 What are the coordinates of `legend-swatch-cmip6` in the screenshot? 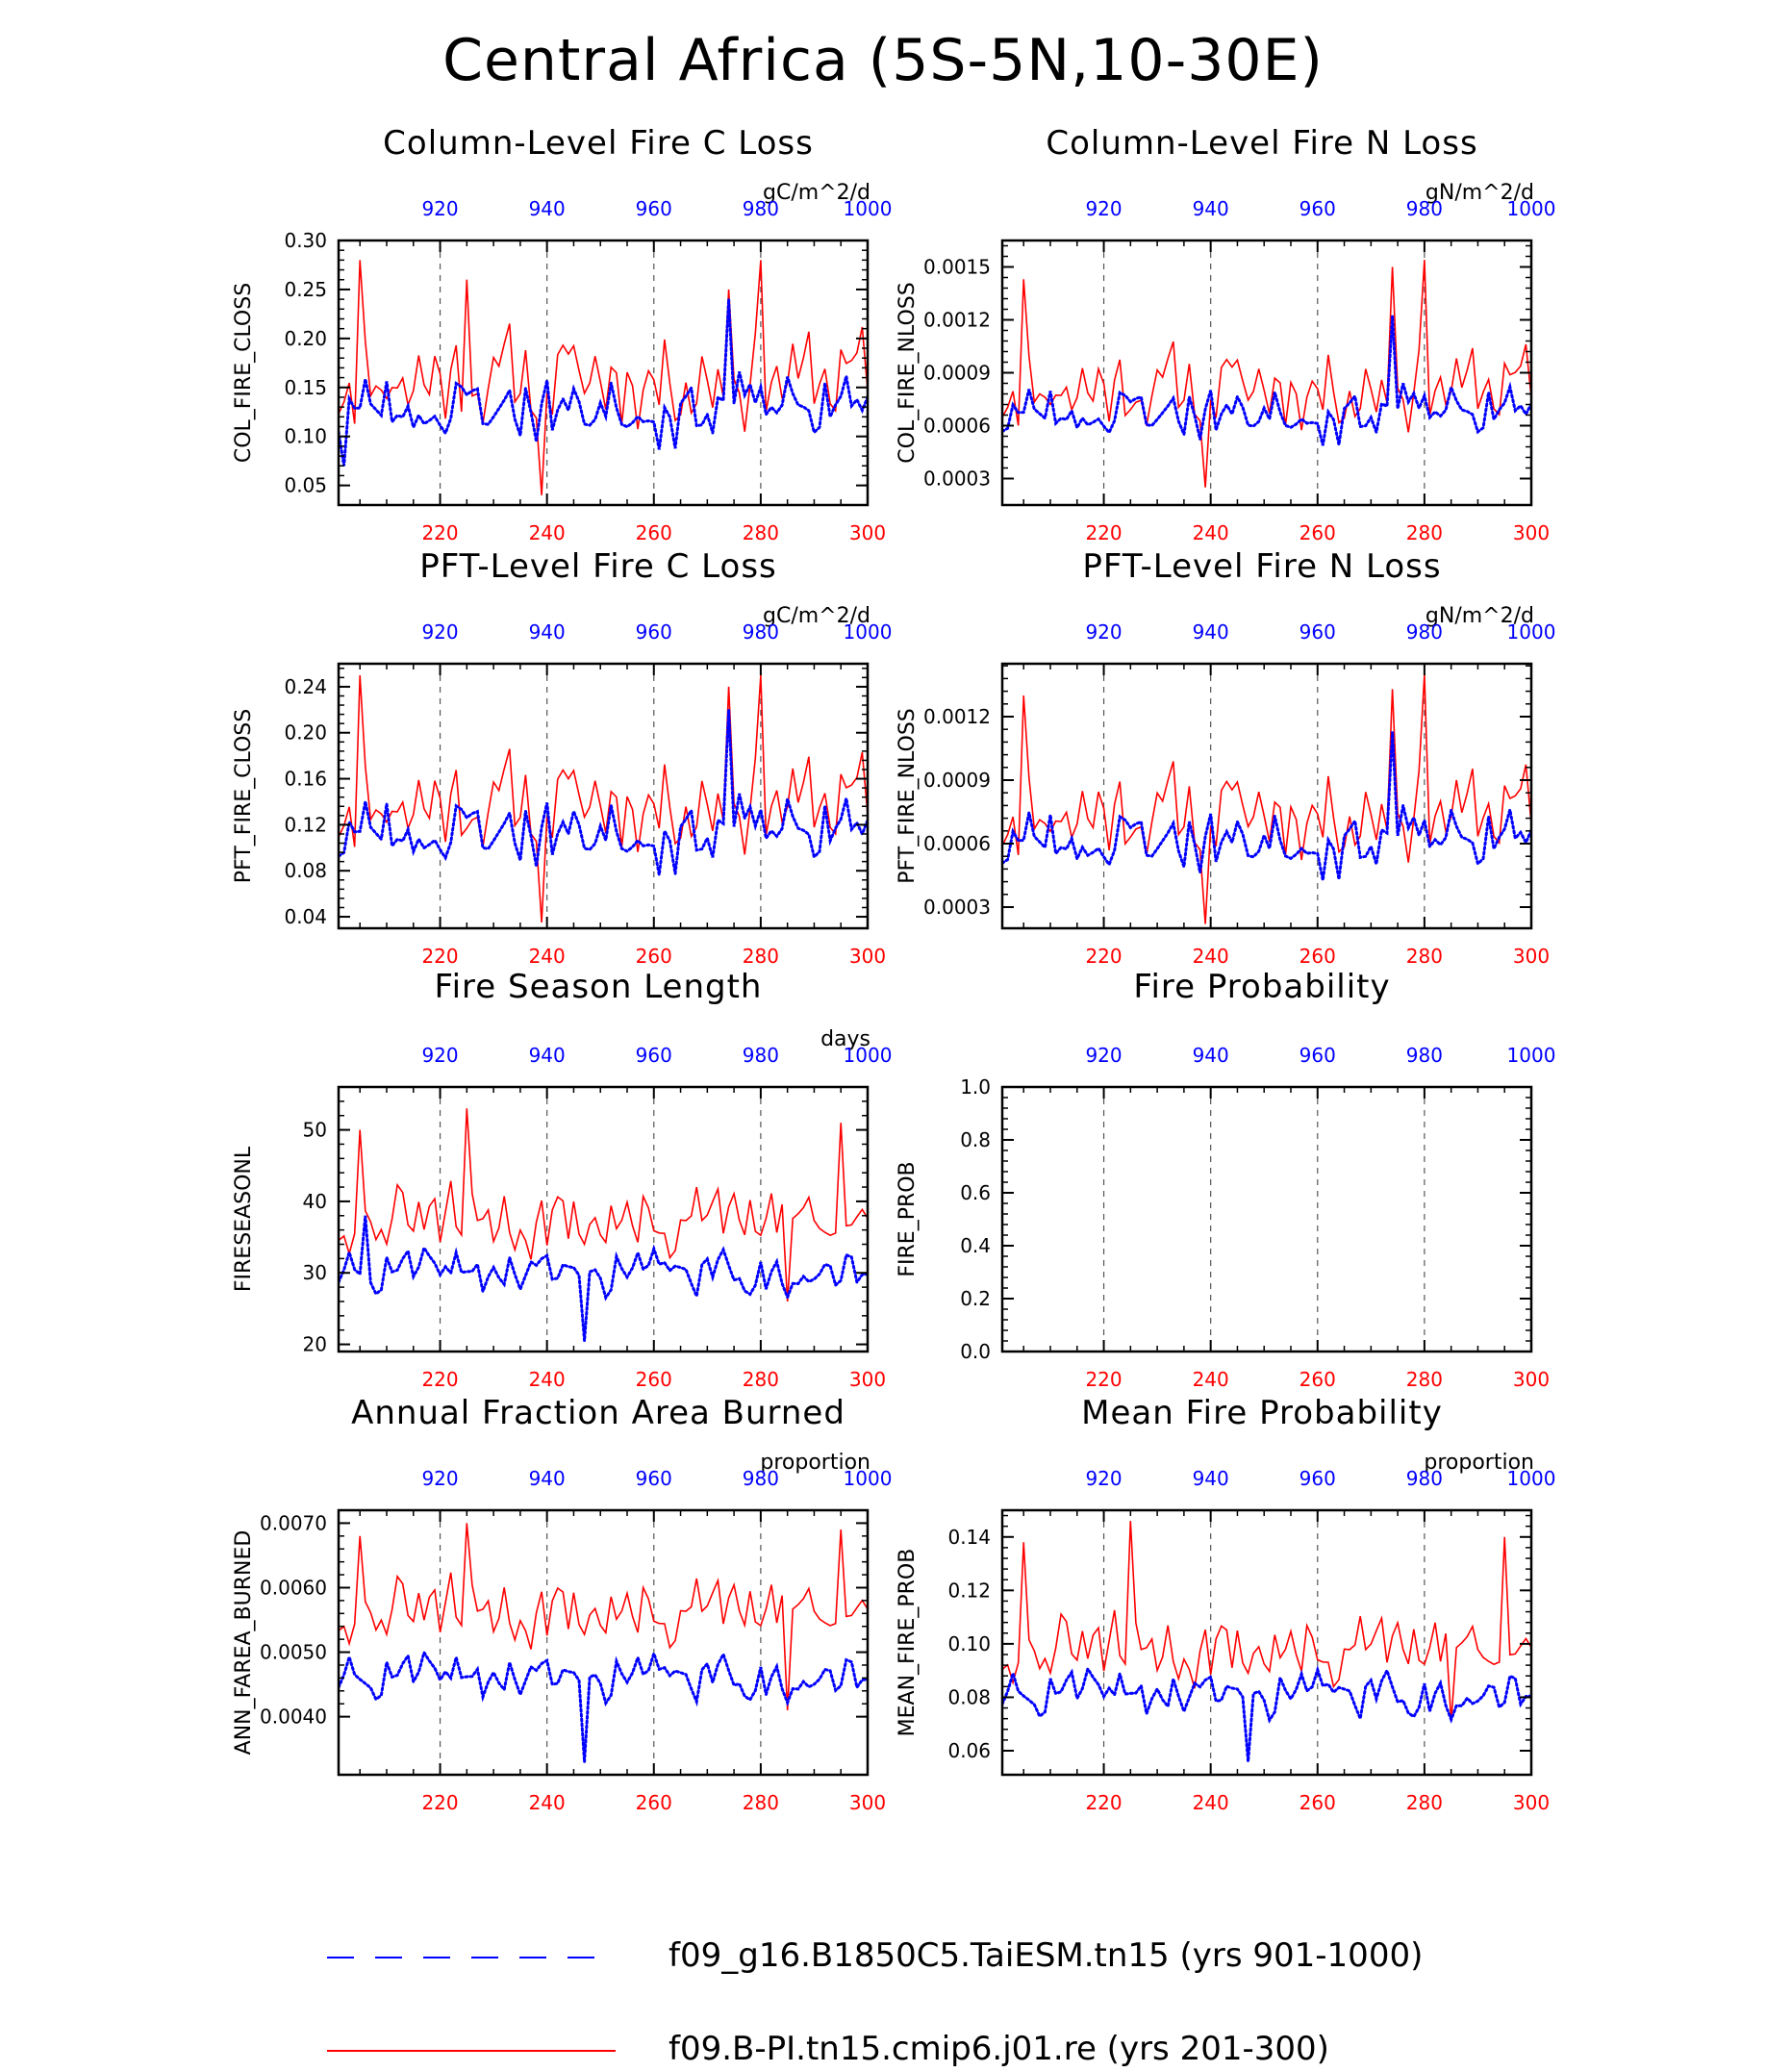 It's located at (471, 2051).